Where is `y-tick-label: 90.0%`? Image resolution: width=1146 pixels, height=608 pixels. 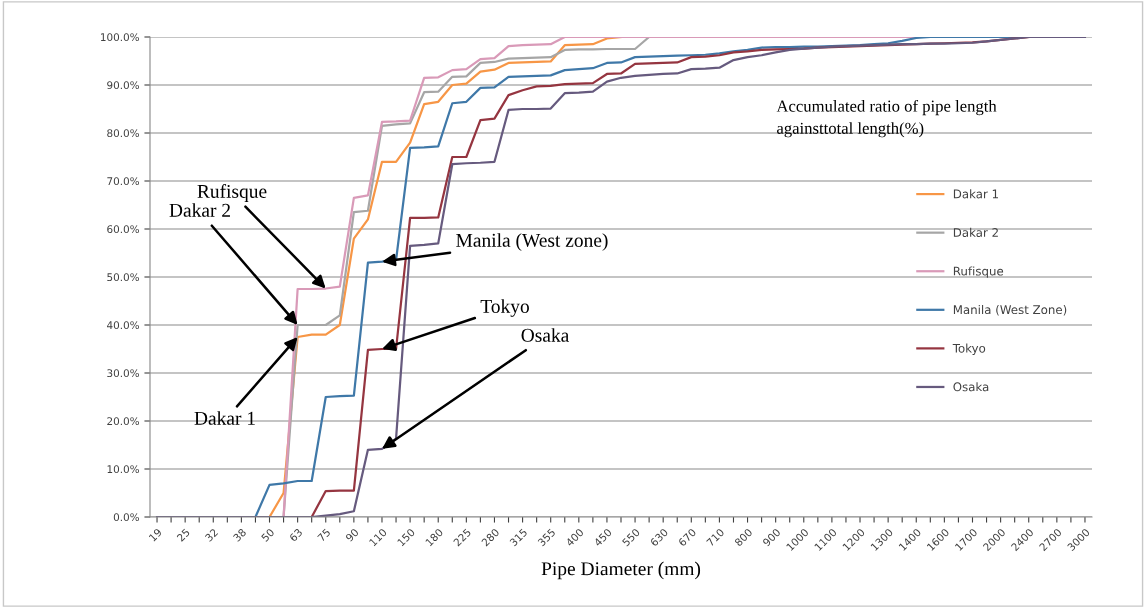
y-tick-label: 90.0% is located at coordinates (123, 85).